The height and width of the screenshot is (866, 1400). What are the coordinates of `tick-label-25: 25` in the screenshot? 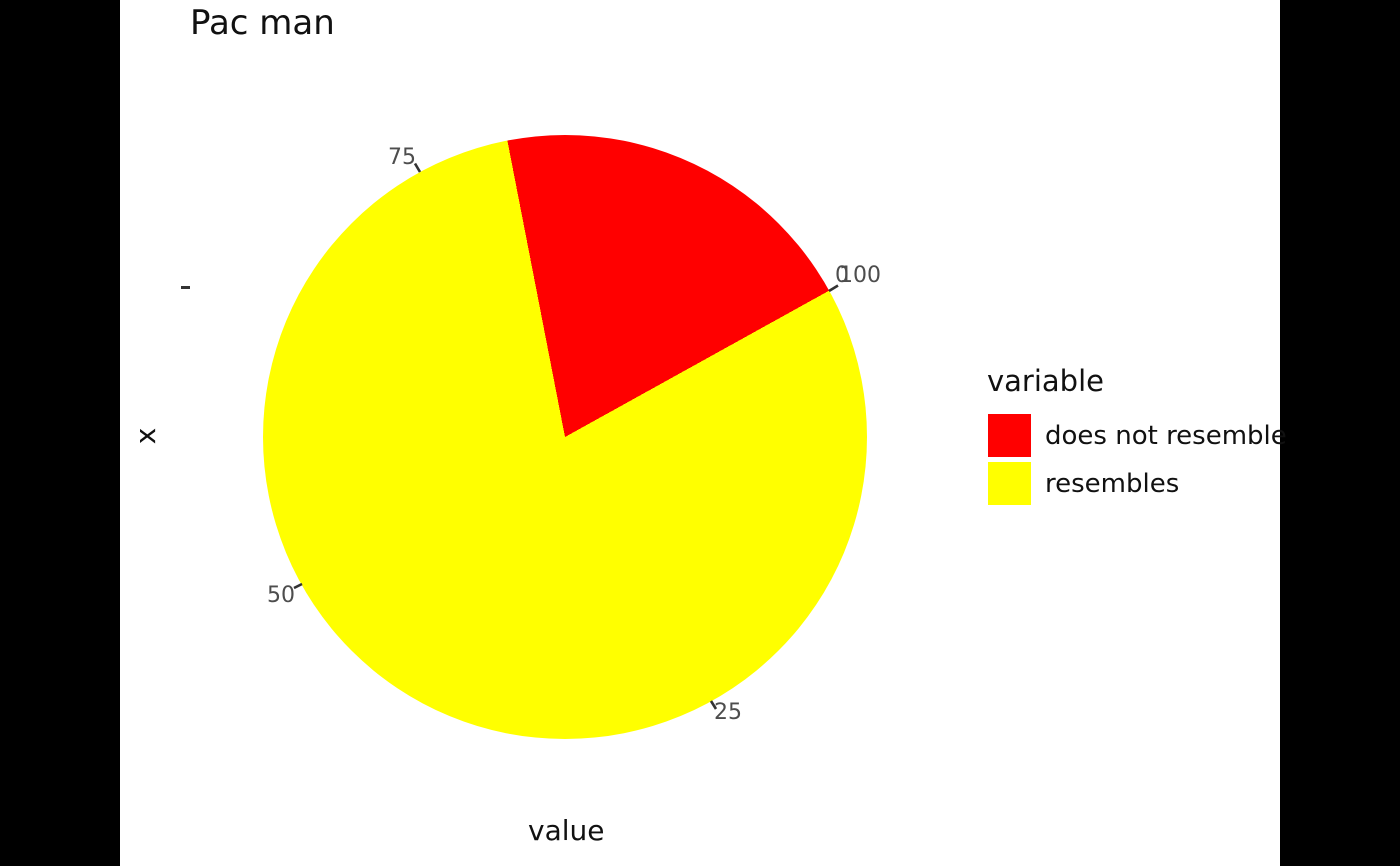 It's located at (728, 712).